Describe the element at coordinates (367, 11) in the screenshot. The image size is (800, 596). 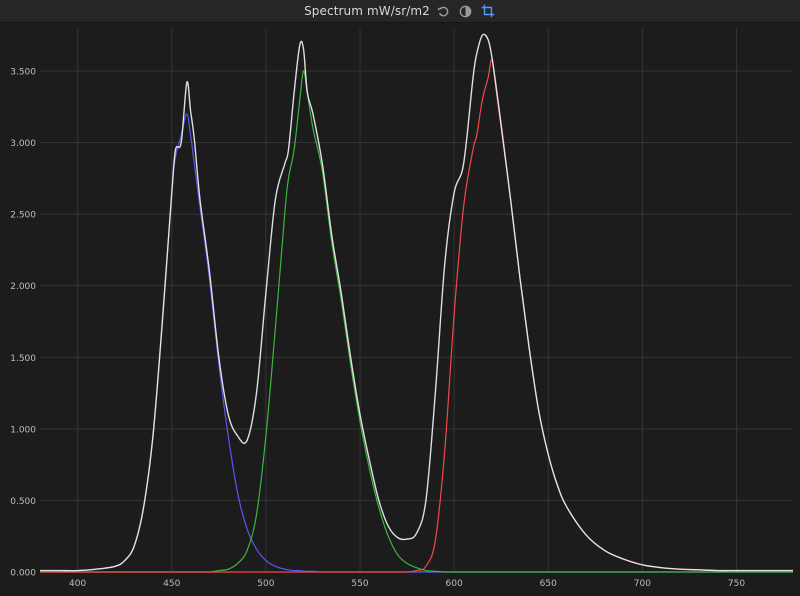
I see `window-title: Spectrum mW/sr/m2` at that location.